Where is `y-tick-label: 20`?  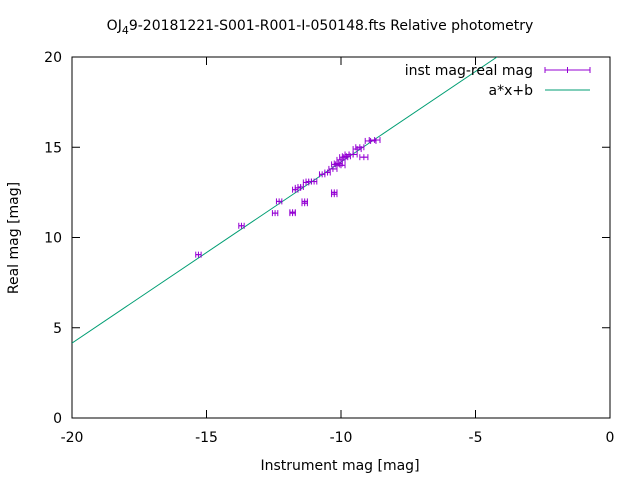
y-tick-label: 20 is located at coordinates (53, 58).